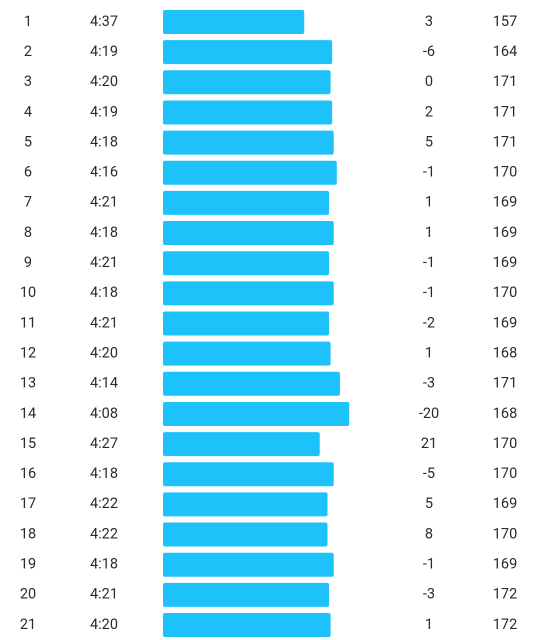 The width and height of the screenshot is (542, 640). Describe the element at coordinates (505, 51) in the screenshot. I see `split-heart-rate: 164` at that location.